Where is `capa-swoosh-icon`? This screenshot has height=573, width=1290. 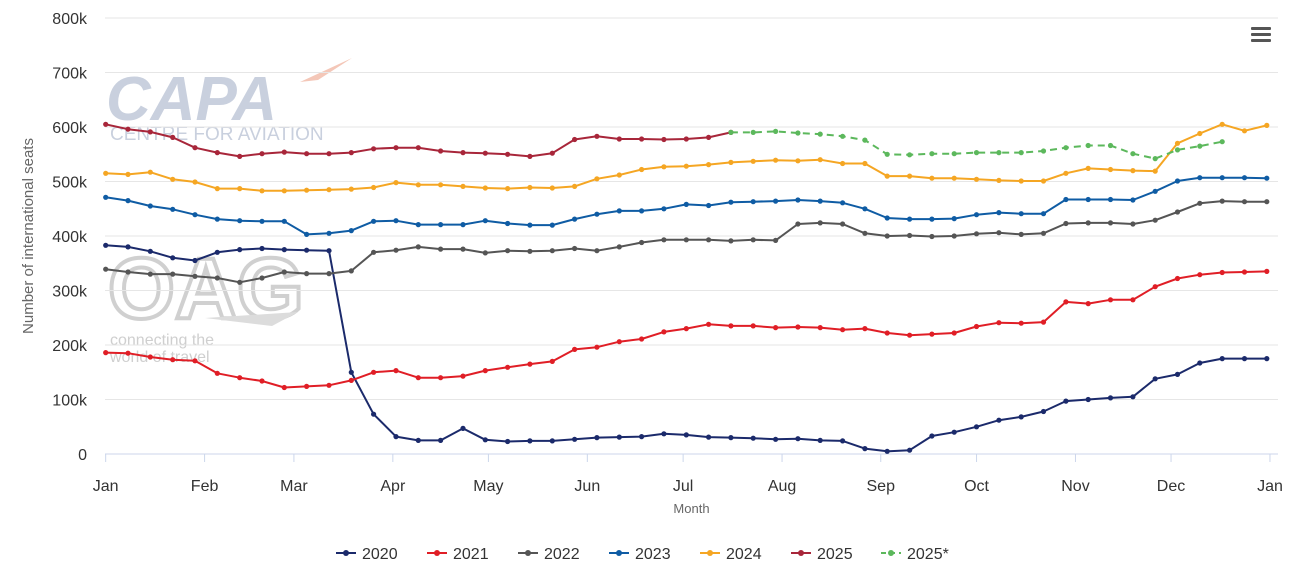
capa-swoosh-icon is located at coordinates (326, 70).